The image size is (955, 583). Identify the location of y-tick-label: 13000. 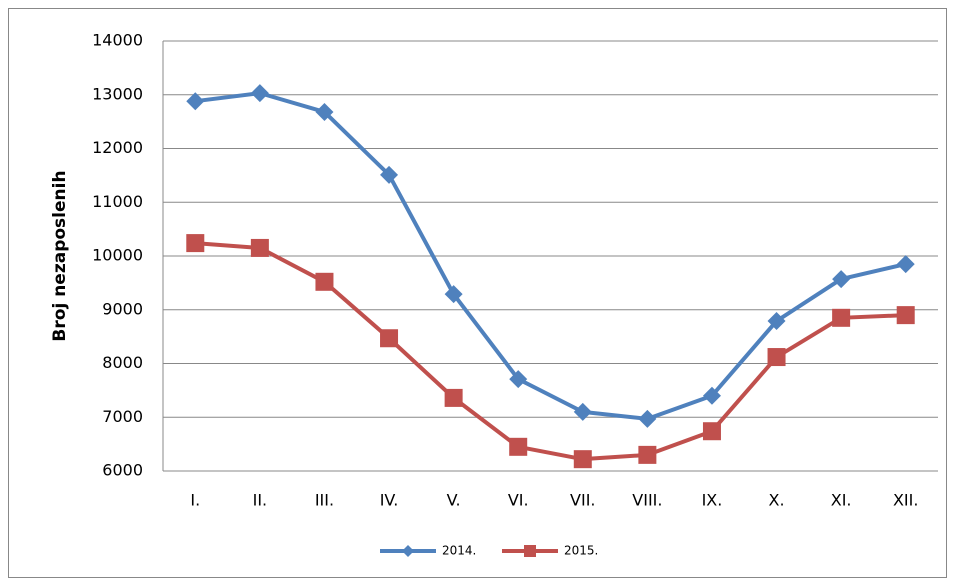
(117, 93).